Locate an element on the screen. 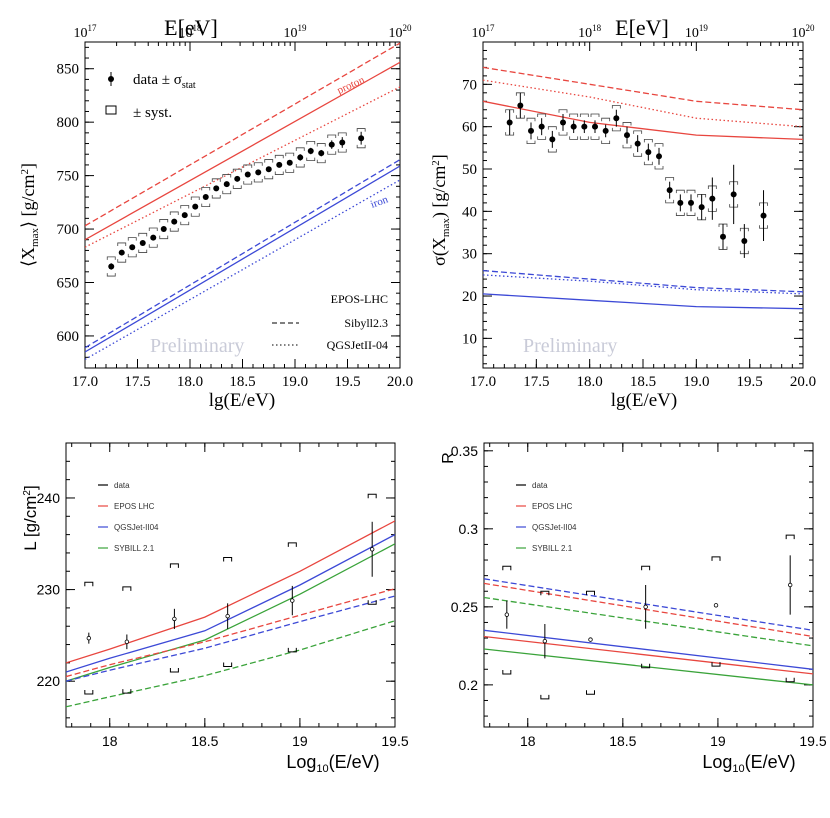 The height and width of the screenshot is (818, 830). model-legend-epos: EPOS-LHC is located at coordinates (359, 299).